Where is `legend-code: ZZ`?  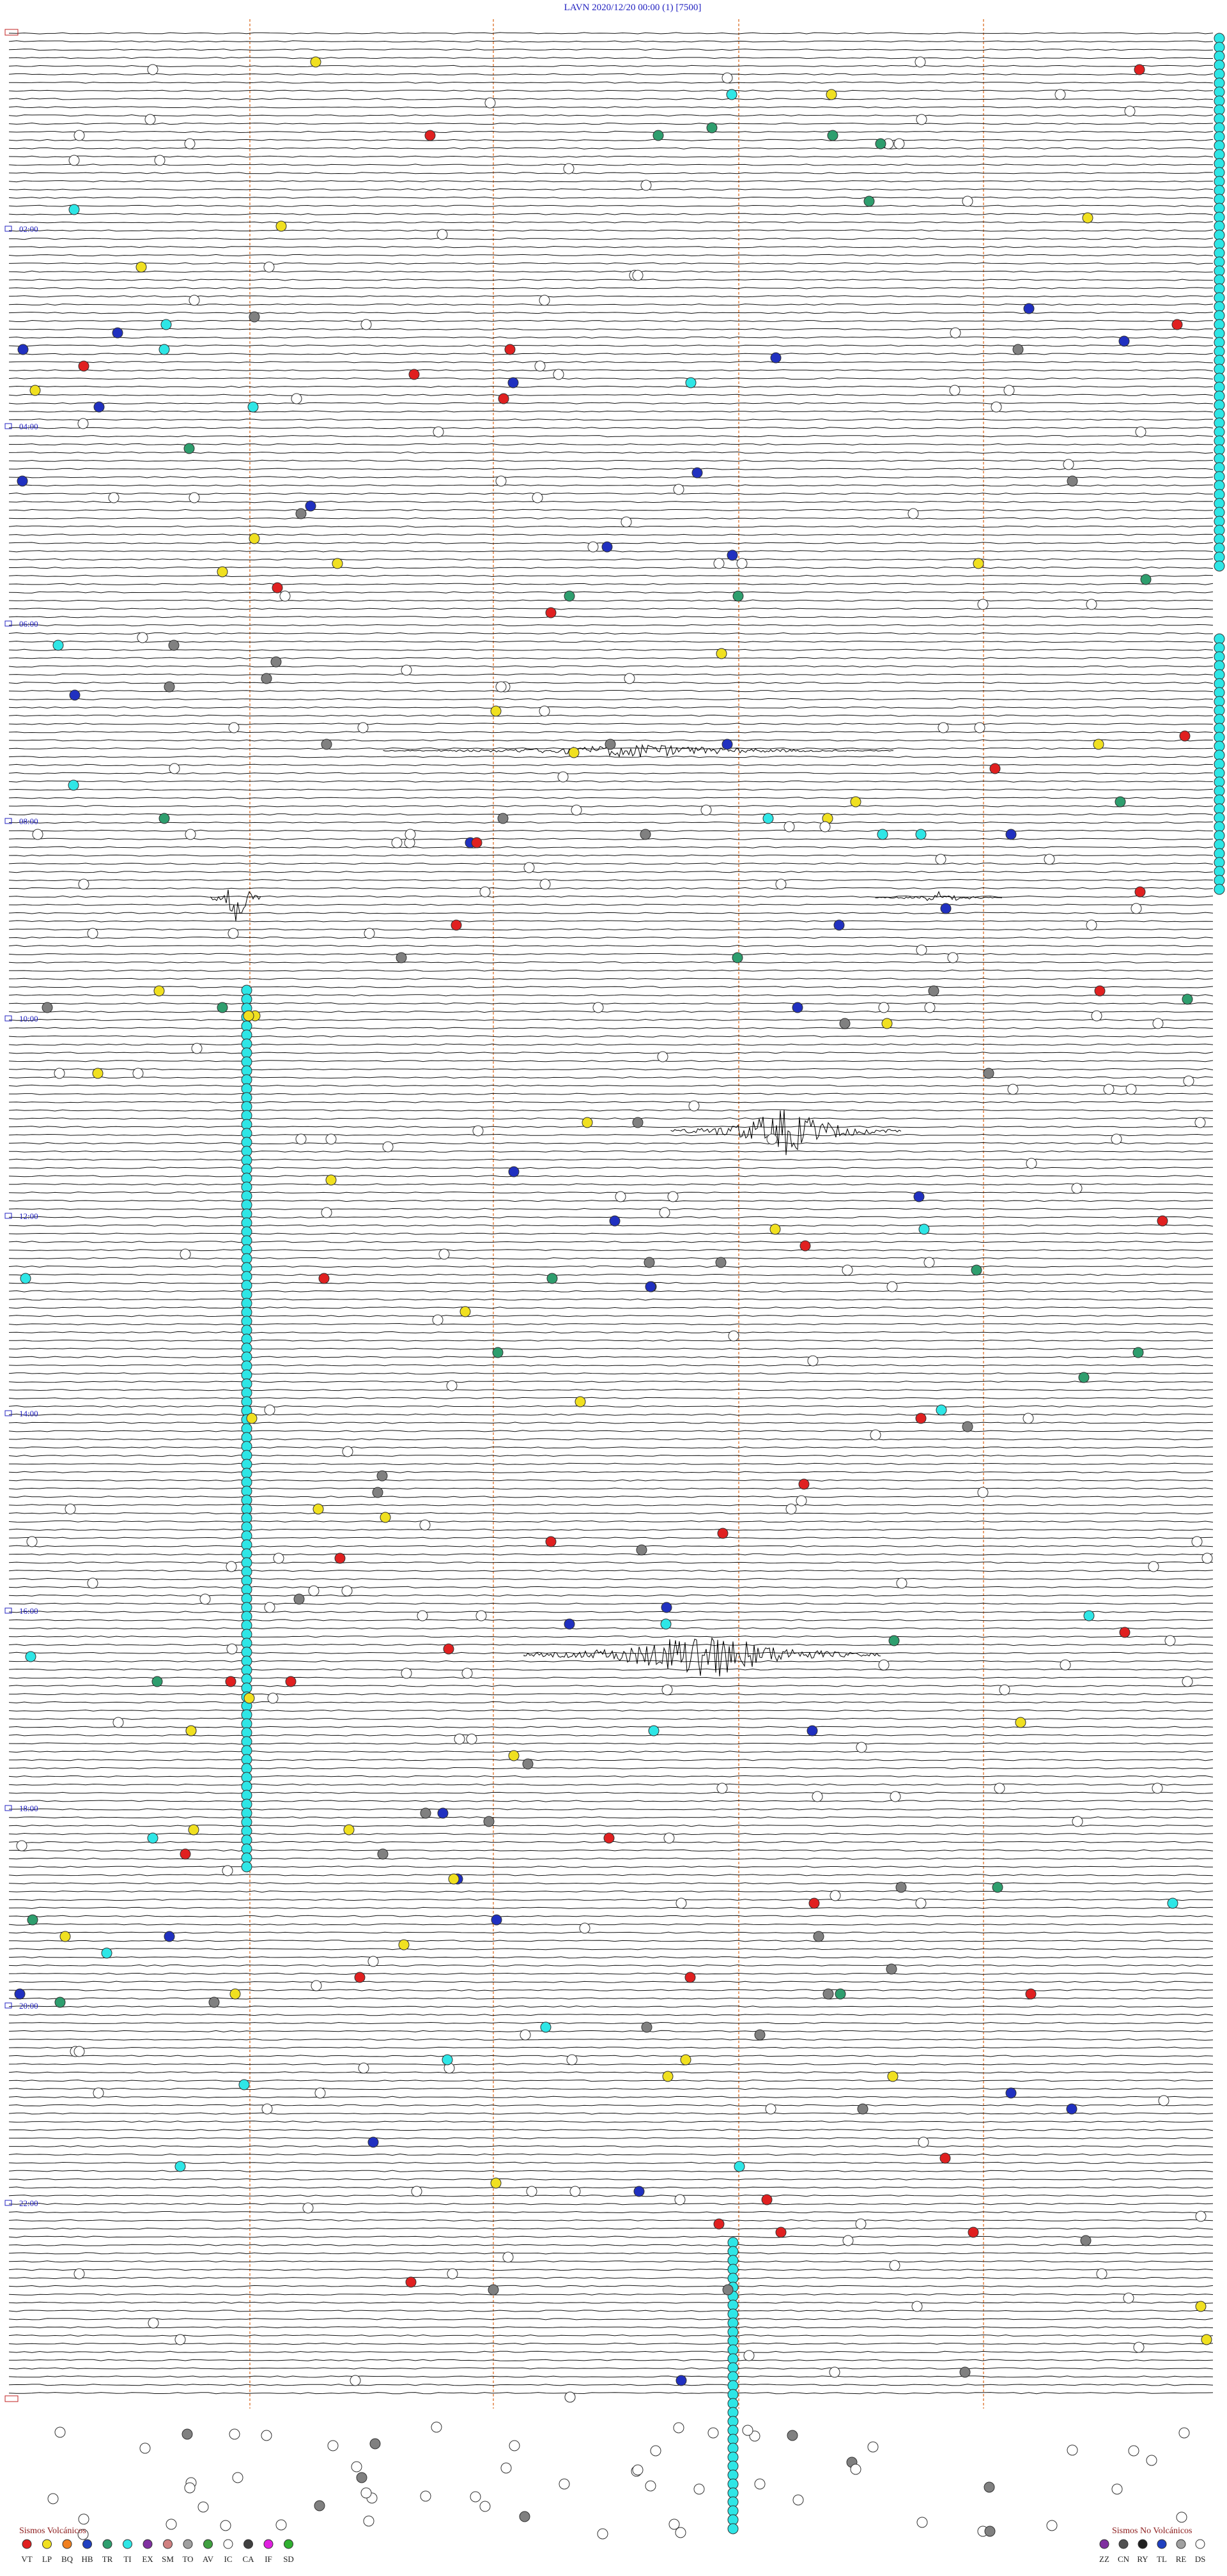
legend-code: ZZ is located at coordinates (1104, 2559).